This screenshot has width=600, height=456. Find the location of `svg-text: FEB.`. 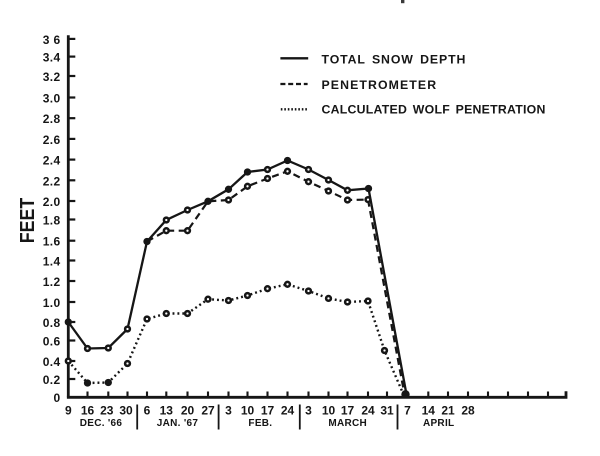

svg-text: FEB. is located at coordinates (260, 423).